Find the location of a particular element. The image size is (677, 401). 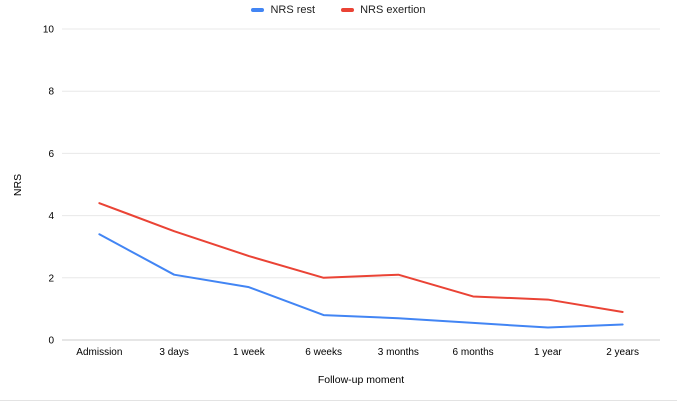

legend-item-nrs-rest: NRS rest is located at coordinates (283, 10).